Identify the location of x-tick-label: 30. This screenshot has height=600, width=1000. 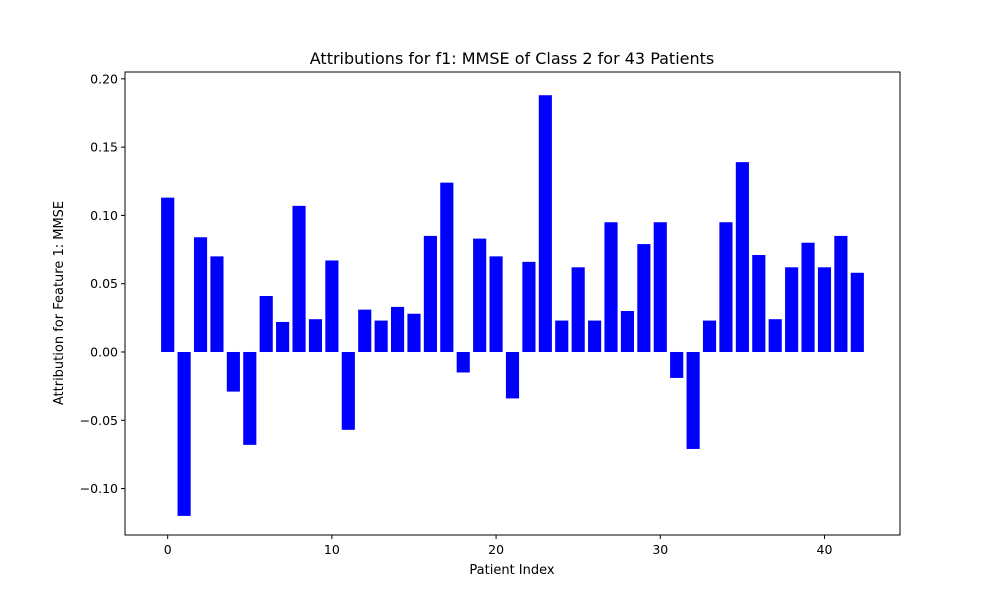
(660, 549).